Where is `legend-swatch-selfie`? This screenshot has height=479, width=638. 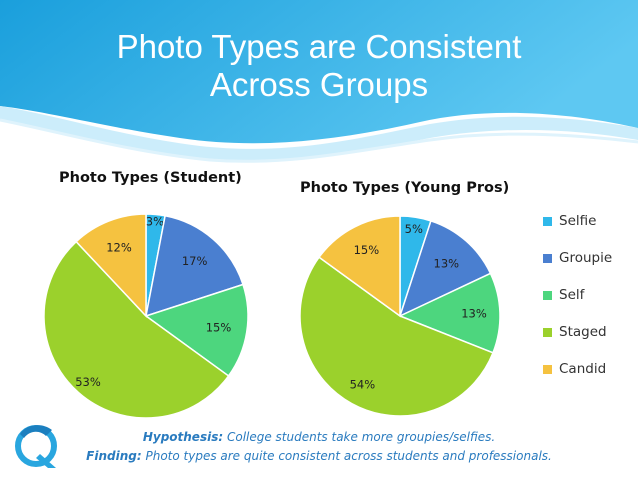 legend-swatch-selfie is located at coordinates (547, 221).